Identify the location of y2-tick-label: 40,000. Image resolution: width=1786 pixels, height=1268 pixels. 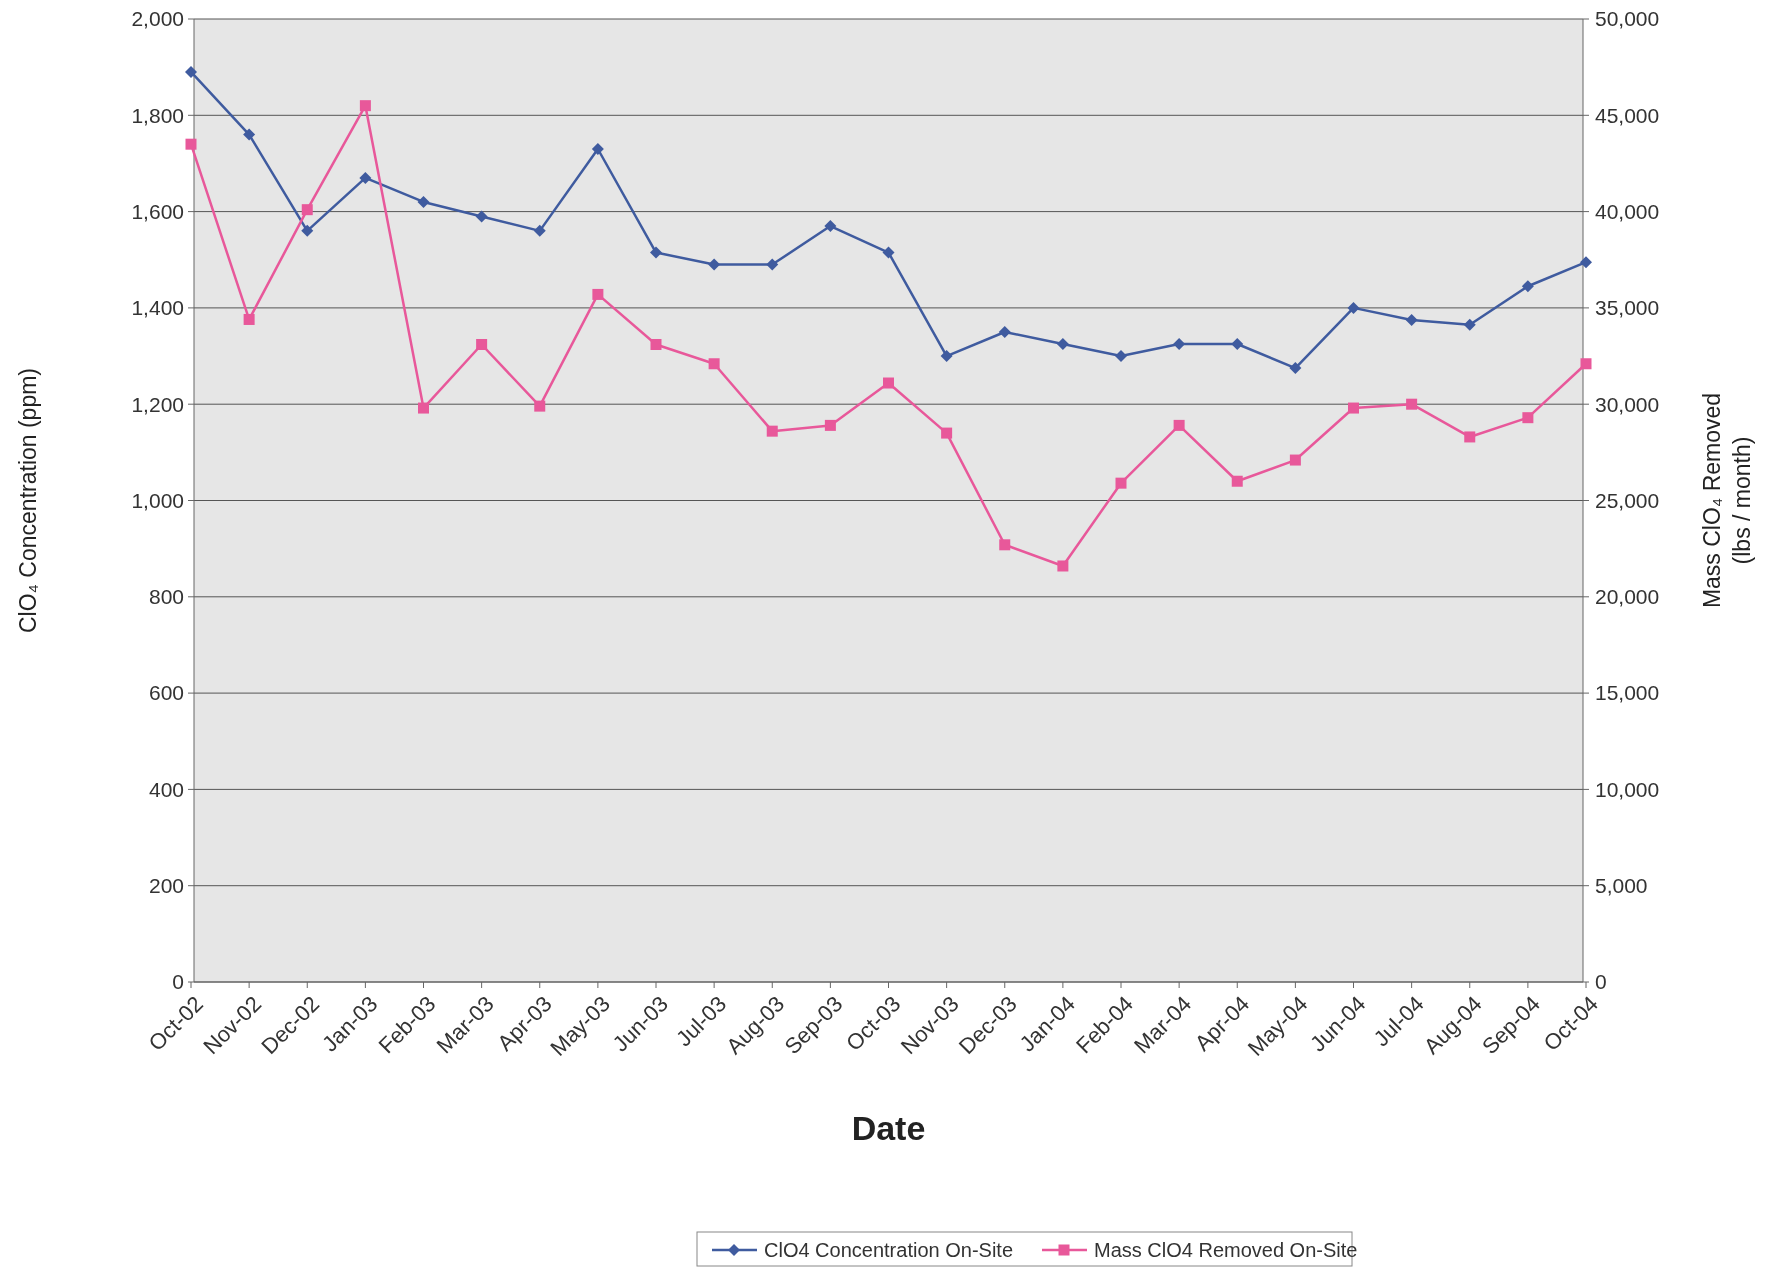
(1627, 211).